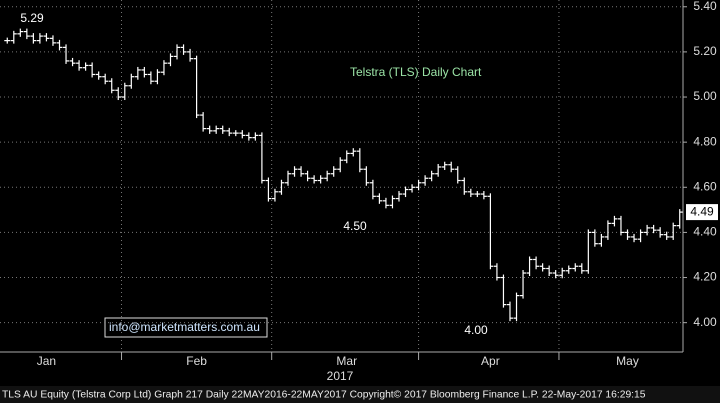 This screenshot has height=403, width=720. Describe the element at coordinates (705, 141) in the screenshot. I see `y-tick-label: 4.80` at that location.